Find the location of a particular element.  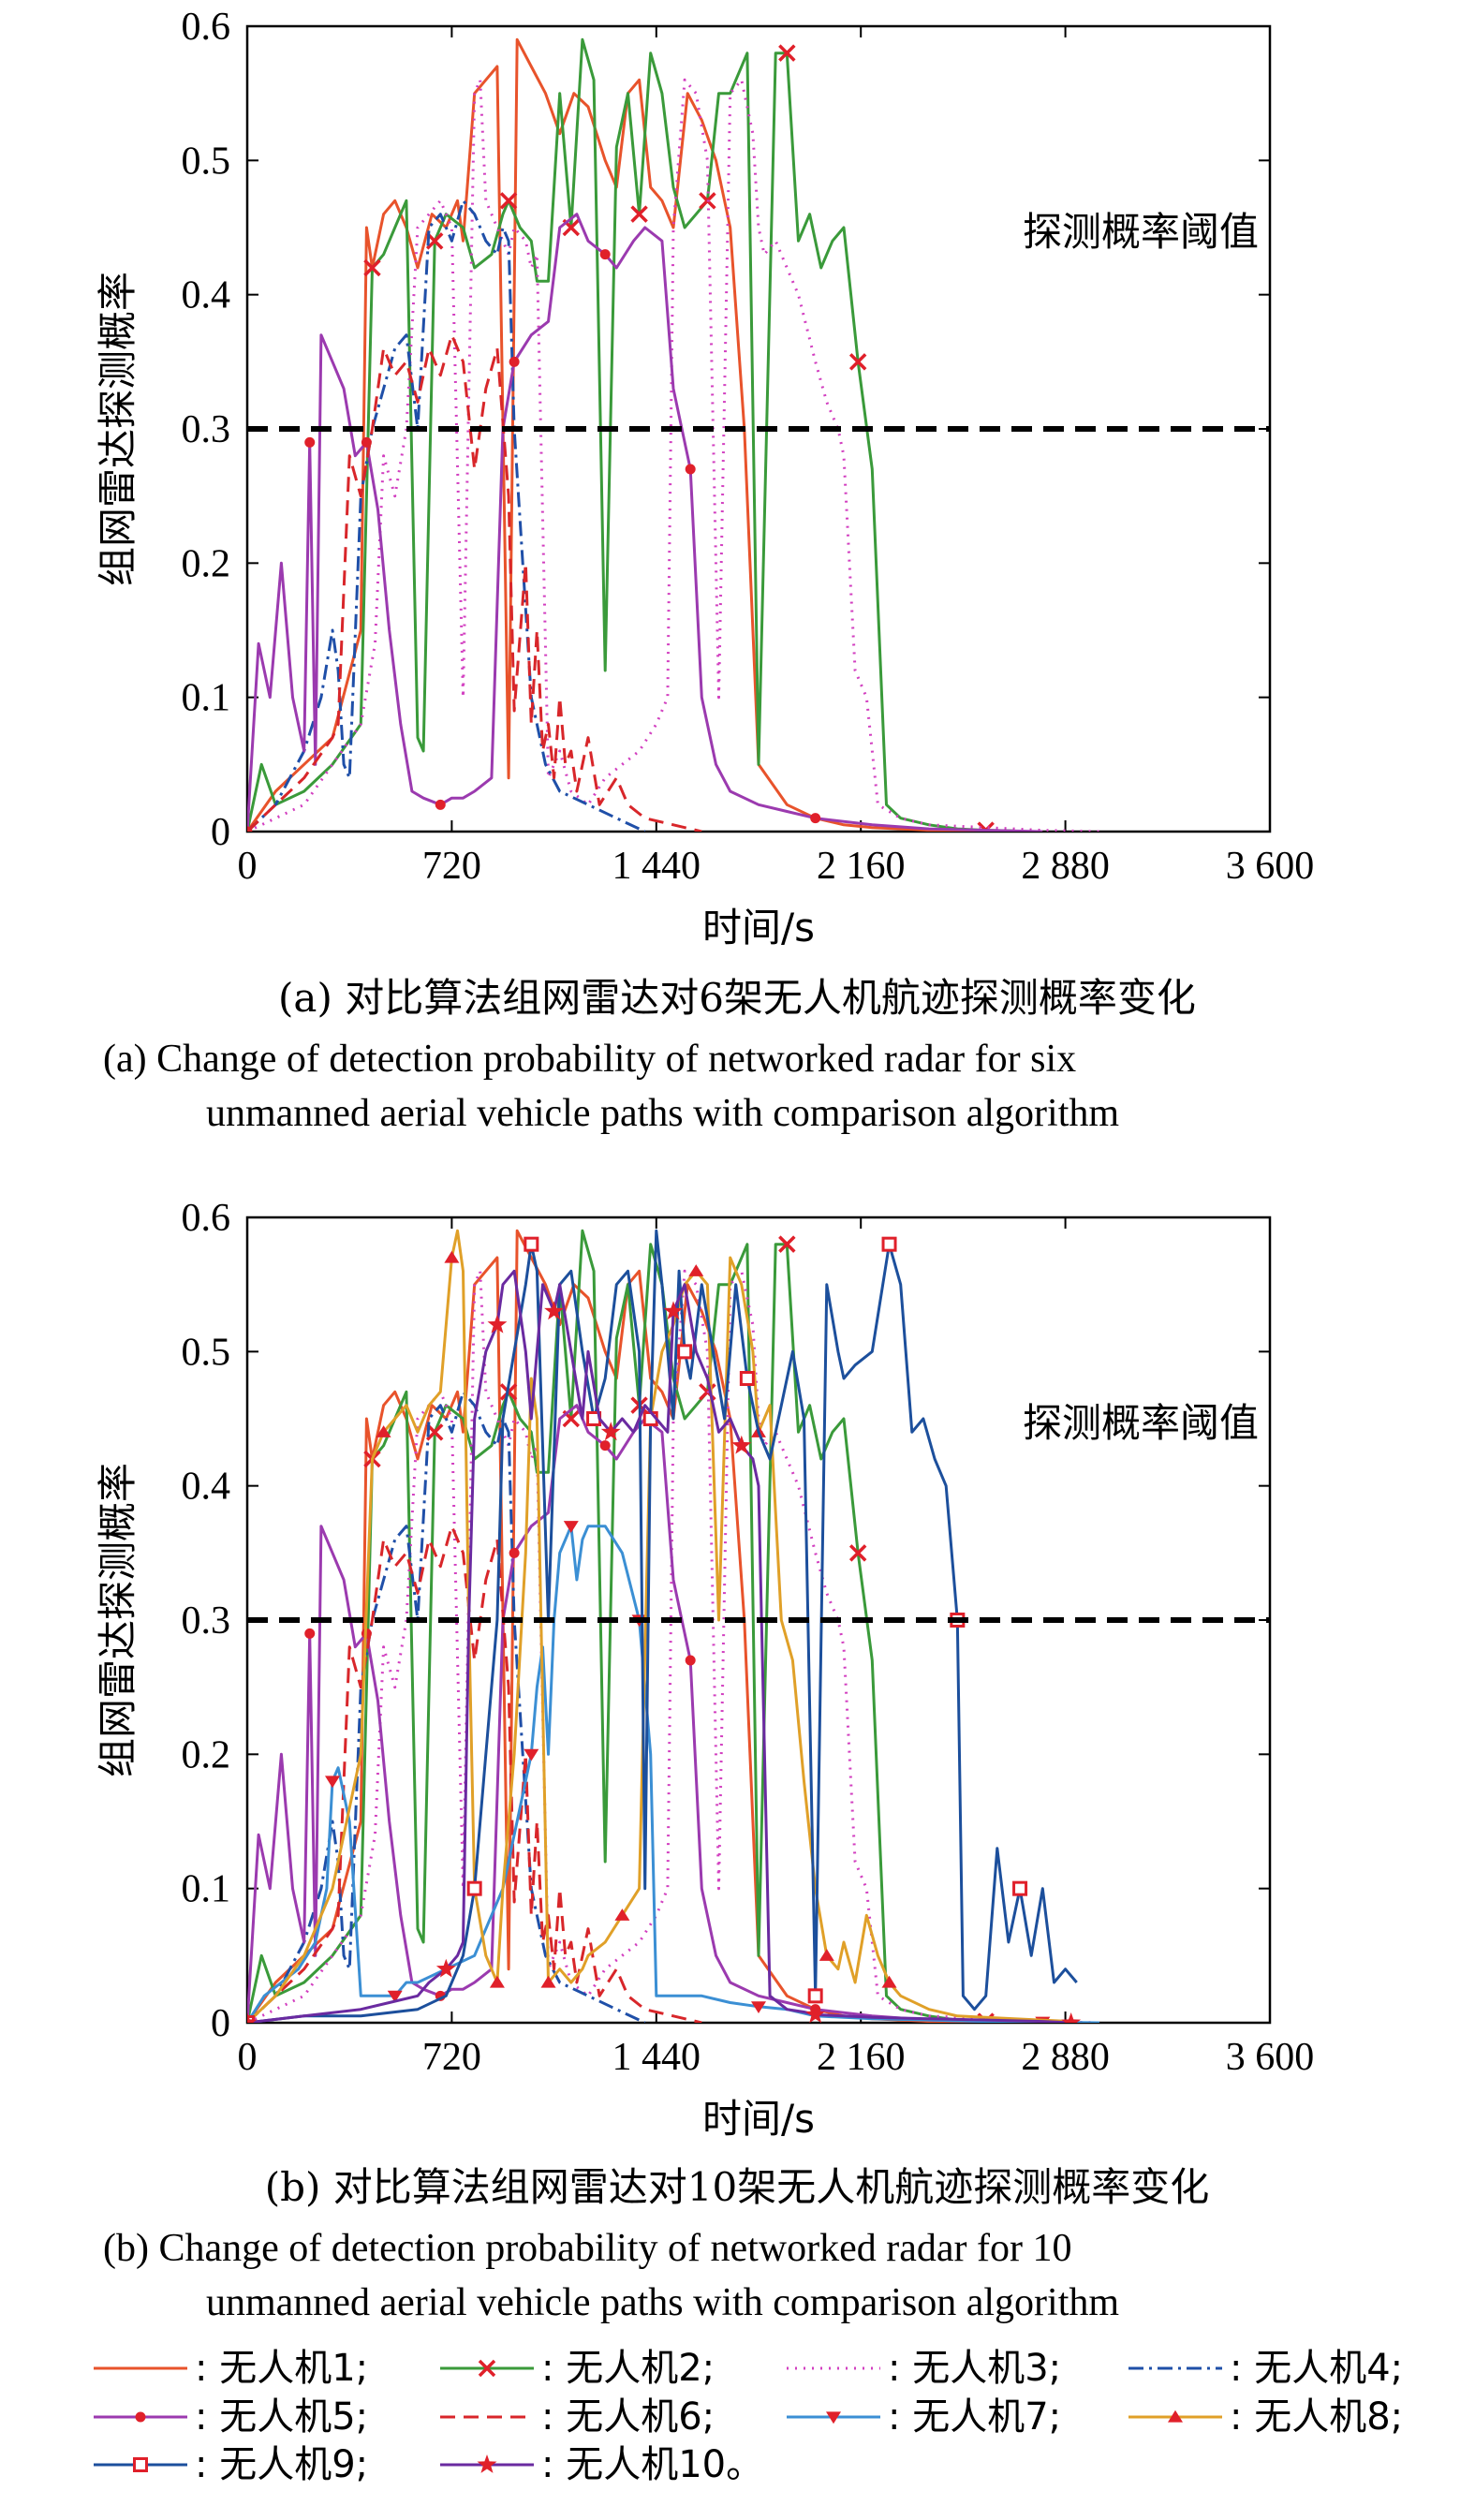

x-tick-label: 2 880 is located at coordinates (1065, 2057).